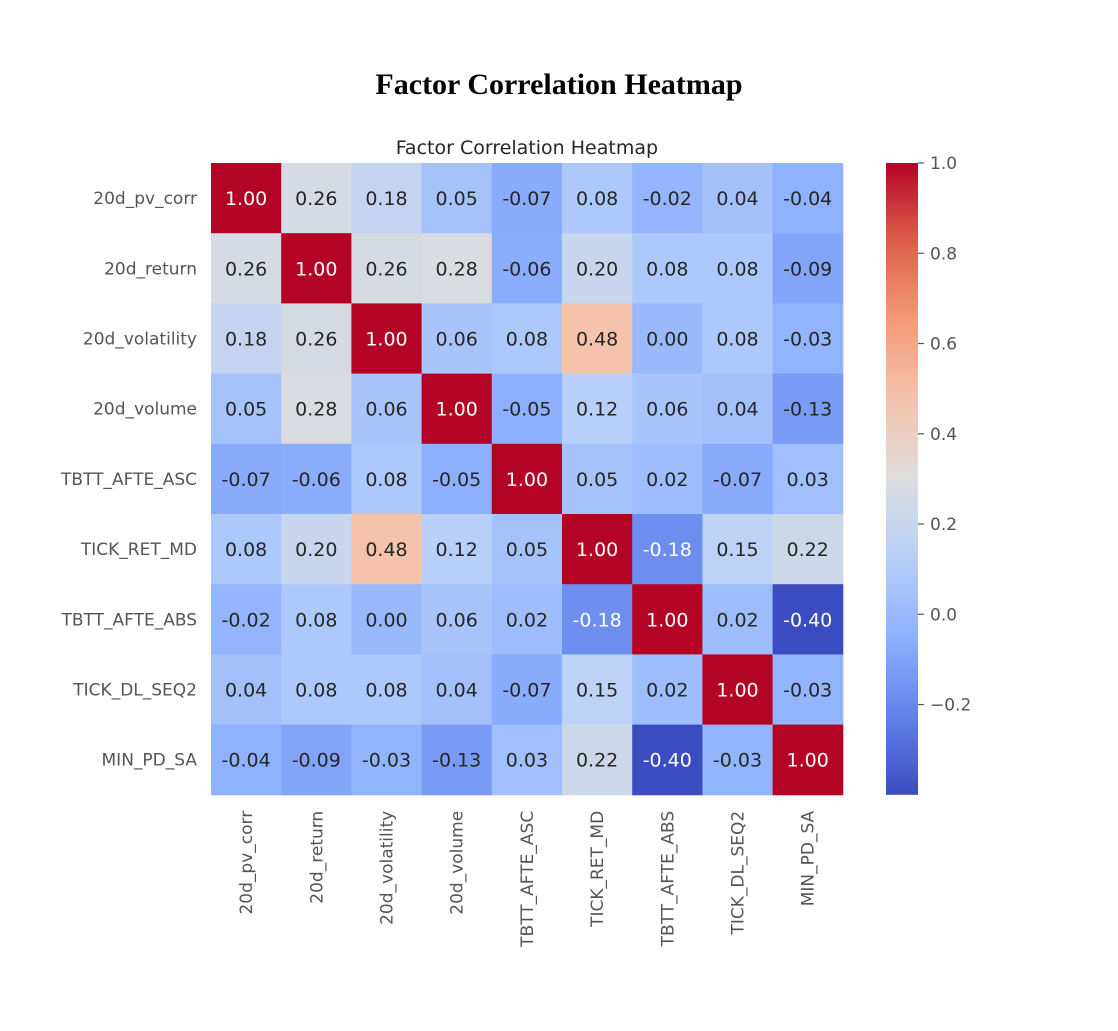 Image resolution: width=1118 pixels, height=1031 pixels. What do you see at coordinates (317, 857) in the screenshot?
I see `column-tick-label: 20d_return` at bounding box center [317, 857].